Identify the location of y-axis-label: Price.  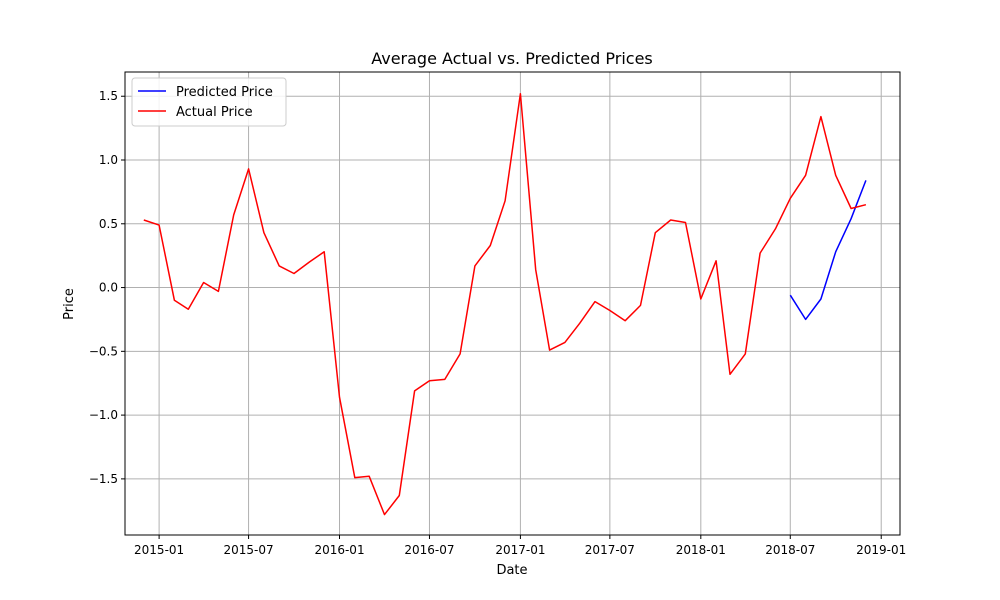
(69, 304).